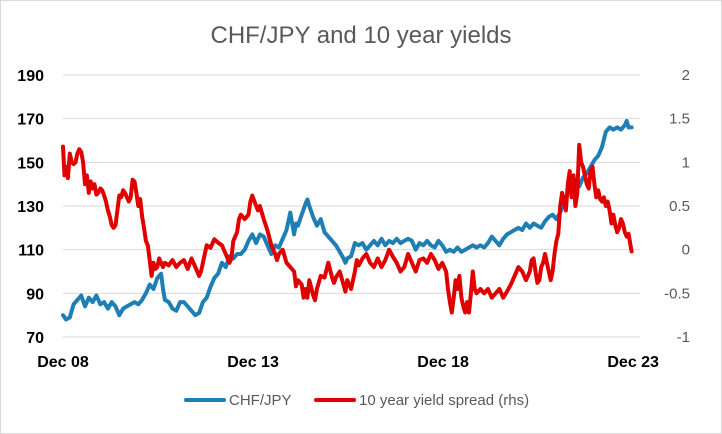 This screenshot has height=434, width=722. Describe the element at coordinates (63, 362) in the screenshot. I see `x-tick-label: Dec 08` at that location.